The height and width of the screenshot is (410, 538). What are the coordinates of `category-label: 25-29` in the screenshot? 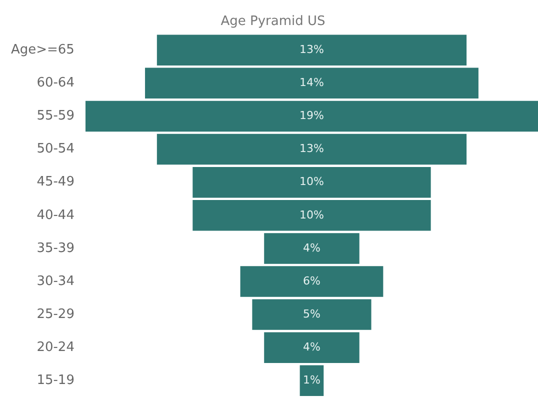 It's located at (55, 314).